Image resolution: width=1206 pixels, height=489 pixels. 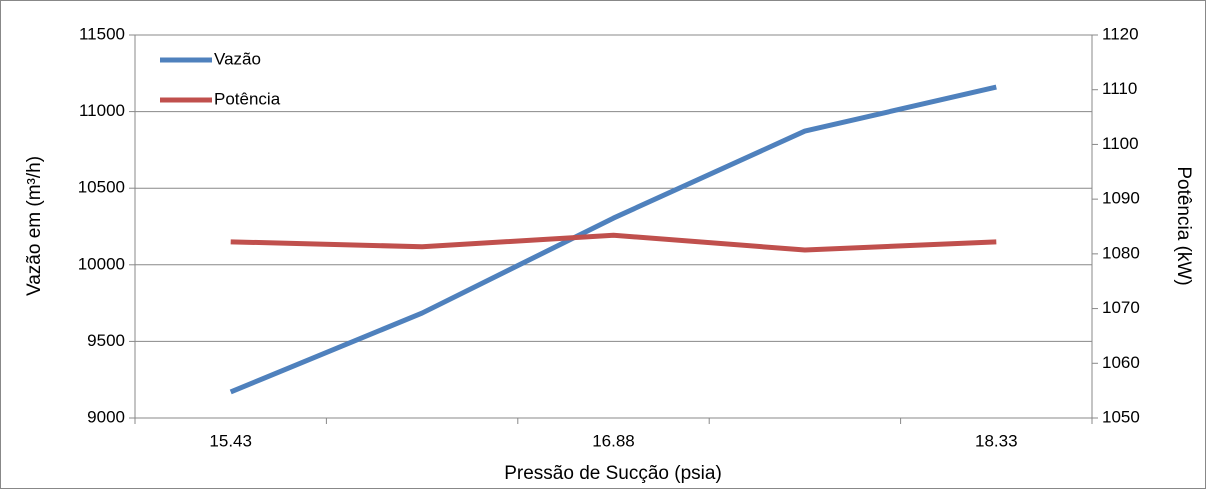 What do you see at coordinates (1120, 143) in the screenshot?
I see `y2-tick-label: 1100` at bounding box center [1120, 143].